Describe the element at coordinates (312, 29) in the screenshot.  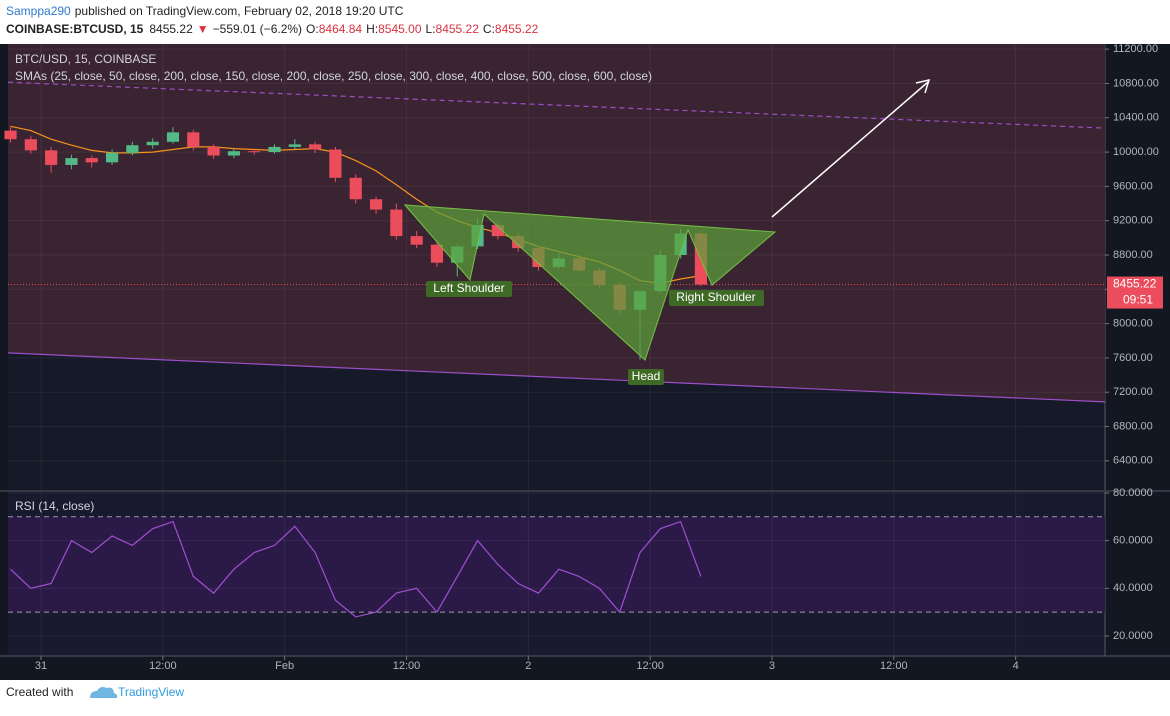
I see `ohlc-label: O:` at that location.